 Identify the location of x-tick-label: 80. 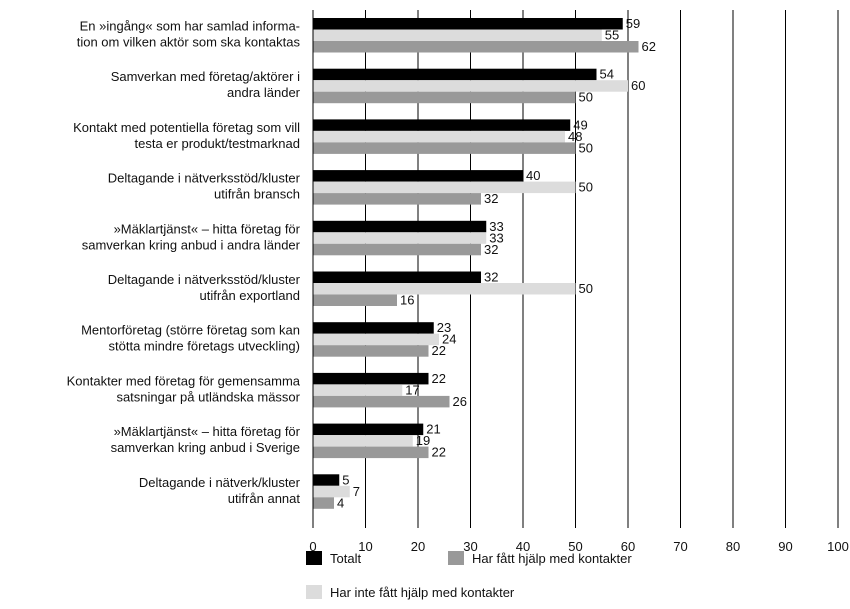
(733, 546).